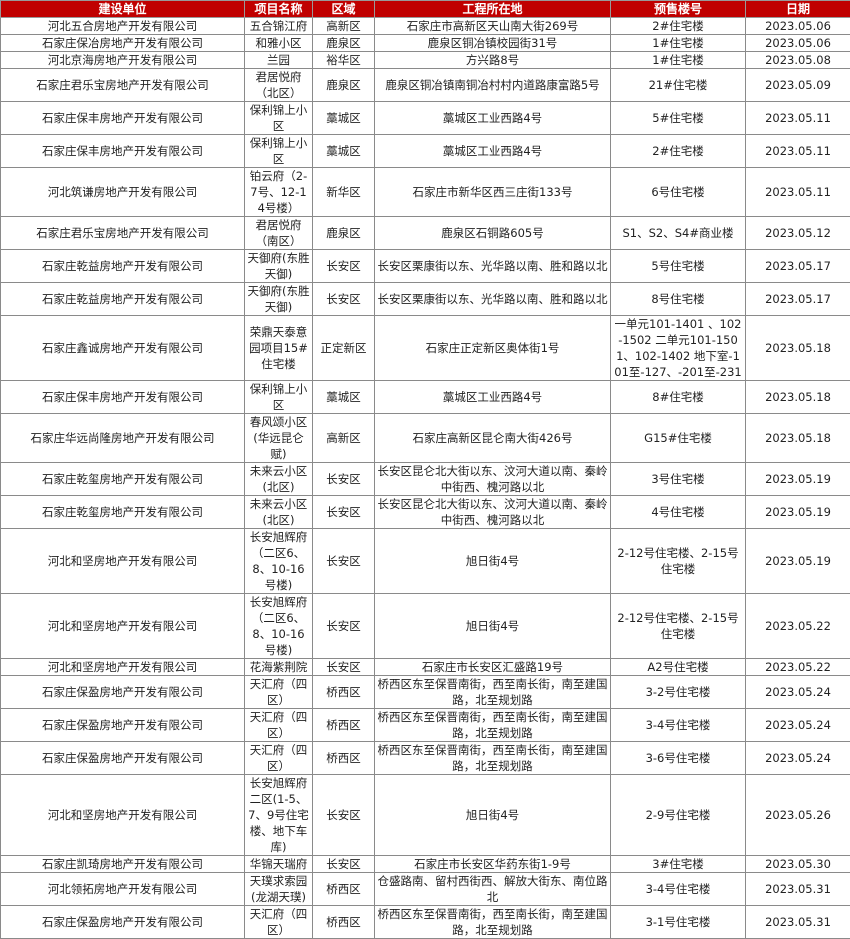 Image resolution: width=850 pixels, height=939 pixels. Describe the element at coordinates (678, 151) in the screenshot. I see `cell-buildings: 2#住宅楼` at that location.